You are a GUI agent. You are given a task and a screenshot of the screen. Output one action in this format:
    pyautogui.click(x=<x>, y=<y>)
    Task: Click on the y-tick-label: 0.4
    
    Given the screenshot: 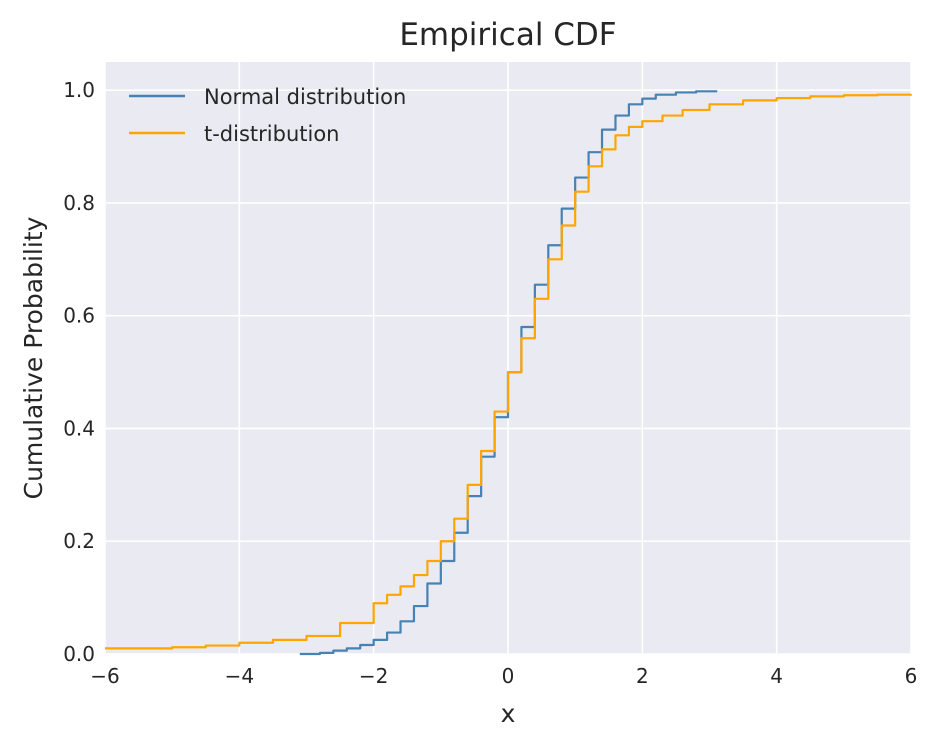 What is the action you would take?
    pyautogui.click(x=79, y=428)
    